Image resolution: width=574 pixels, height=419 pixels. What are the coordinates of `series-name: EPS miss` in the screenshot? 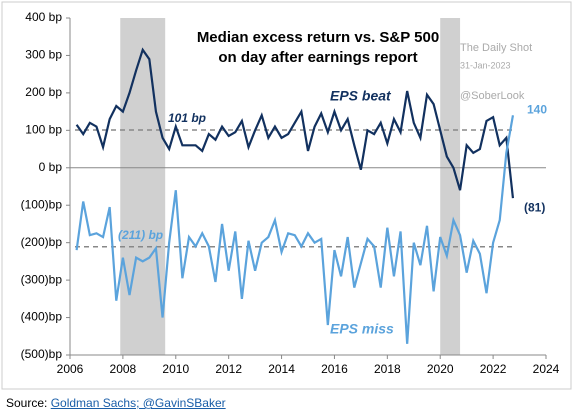 It's located at (362, 329).